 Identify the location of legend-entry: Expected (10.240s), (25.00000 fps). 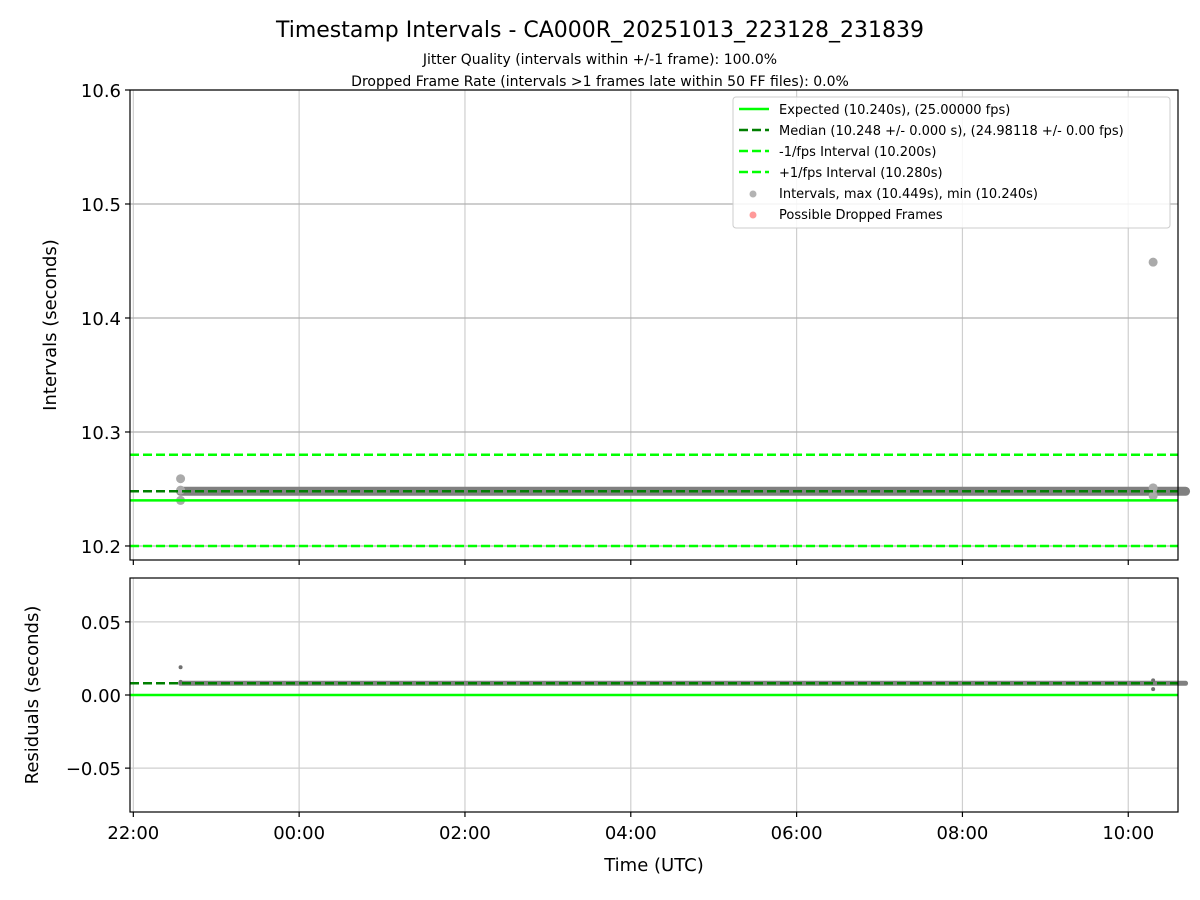
(894, 110).